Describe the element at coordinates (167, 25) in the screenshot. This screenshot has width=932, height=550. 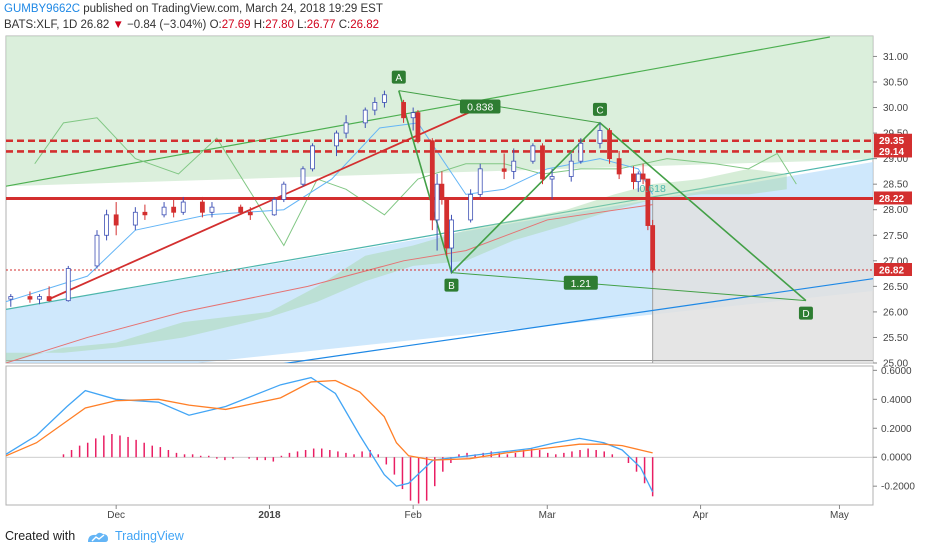
I see `change-value: −0.84 (−3.04%)` at that location.